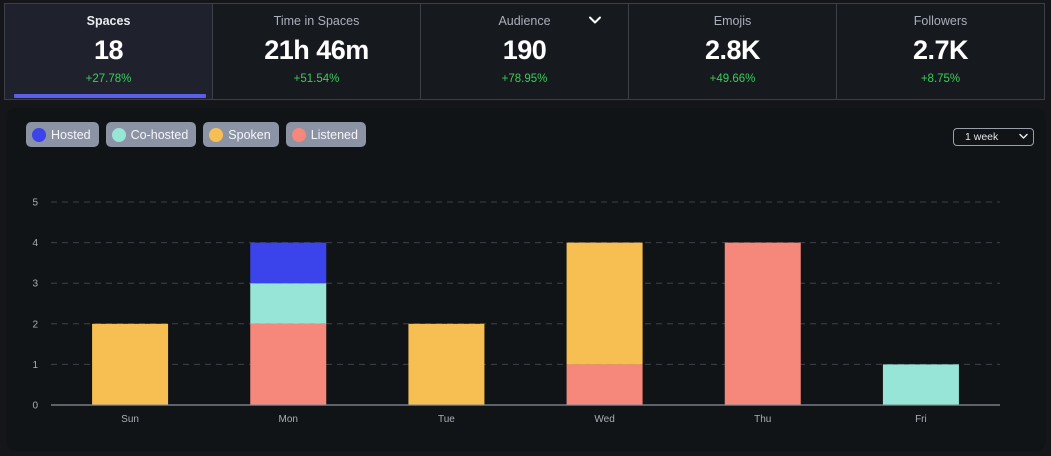 The width and height of the screenshot is (1051, 456). Describe the element at coordinates (334, 134) in the screenshot. I see `legend-label: Listened` at that location.